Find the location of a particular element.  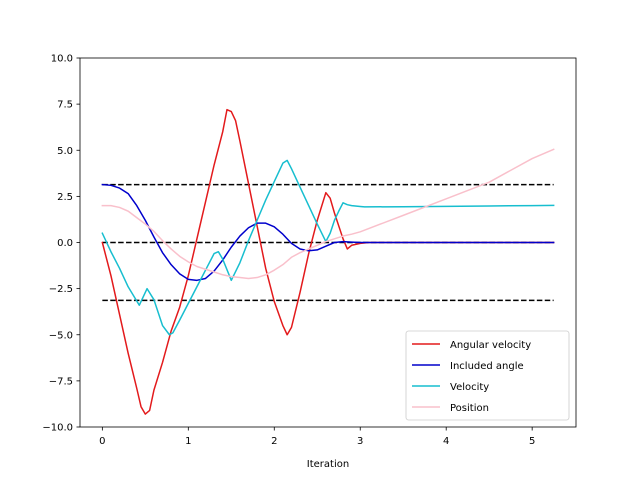

y-tick-label: 0.0 is located at coordinates (65, 243).